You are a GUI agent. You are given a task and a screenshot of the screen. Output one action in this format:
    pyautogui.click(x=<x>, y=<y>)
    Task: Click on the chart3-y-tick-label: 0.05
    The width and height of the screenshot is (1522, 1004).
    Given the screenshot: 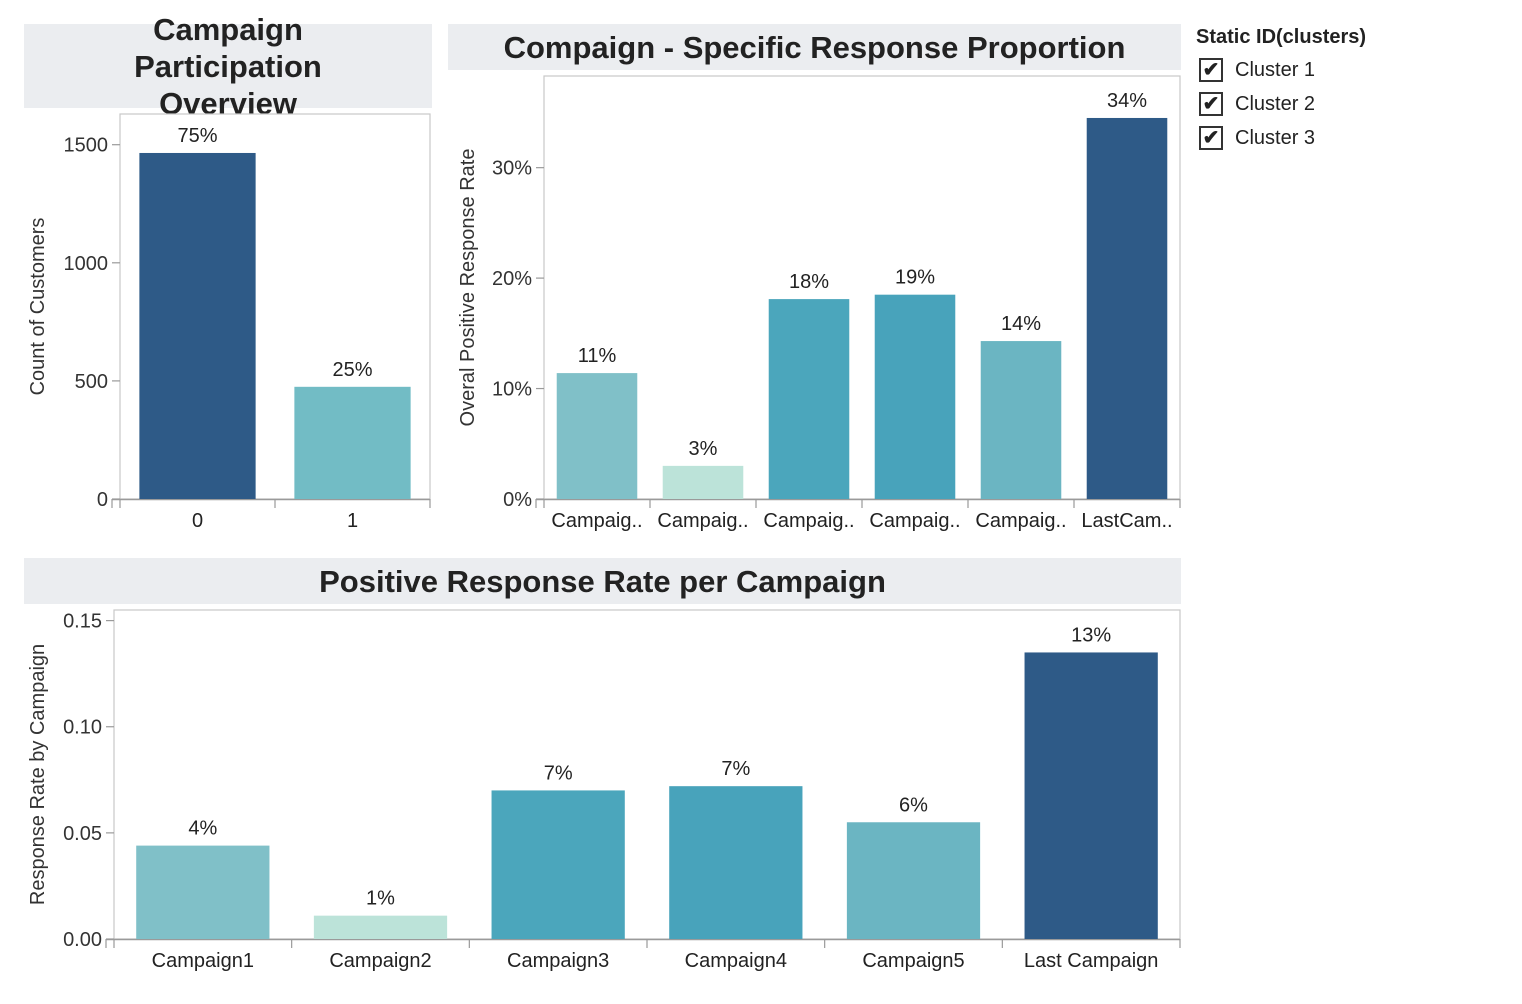 What is the action you would take?
    pyautogui.click(x=82, y=834)
    